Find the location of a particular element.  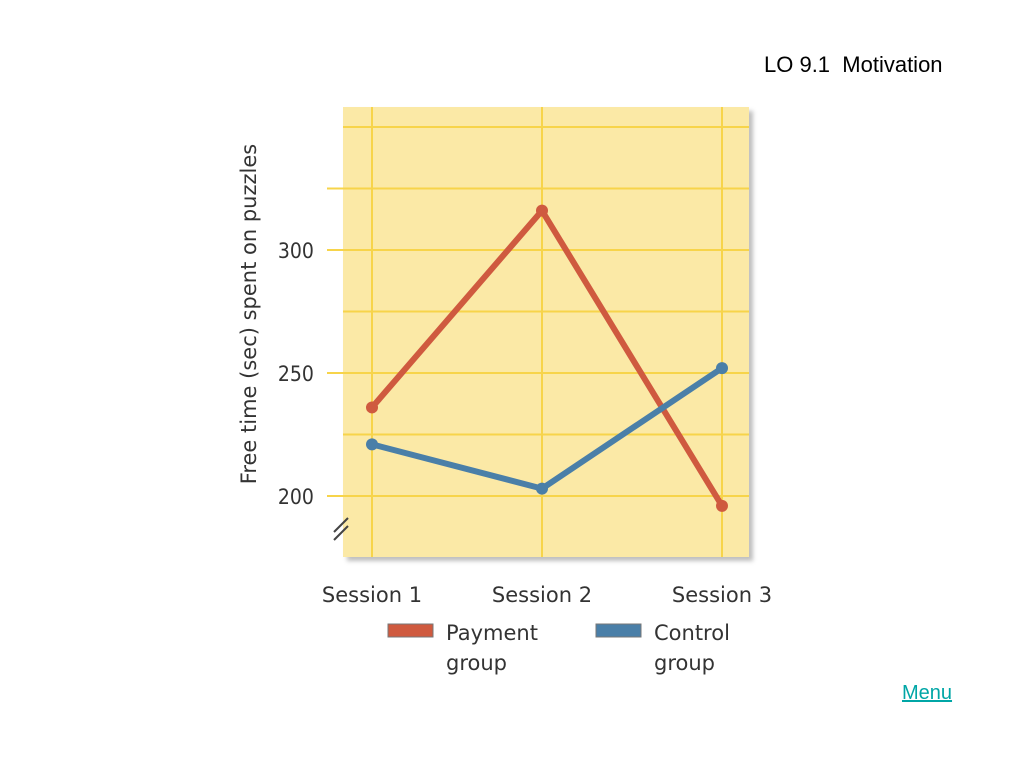

x-tick-label: Session 1 is located at coordinates (372, 595).